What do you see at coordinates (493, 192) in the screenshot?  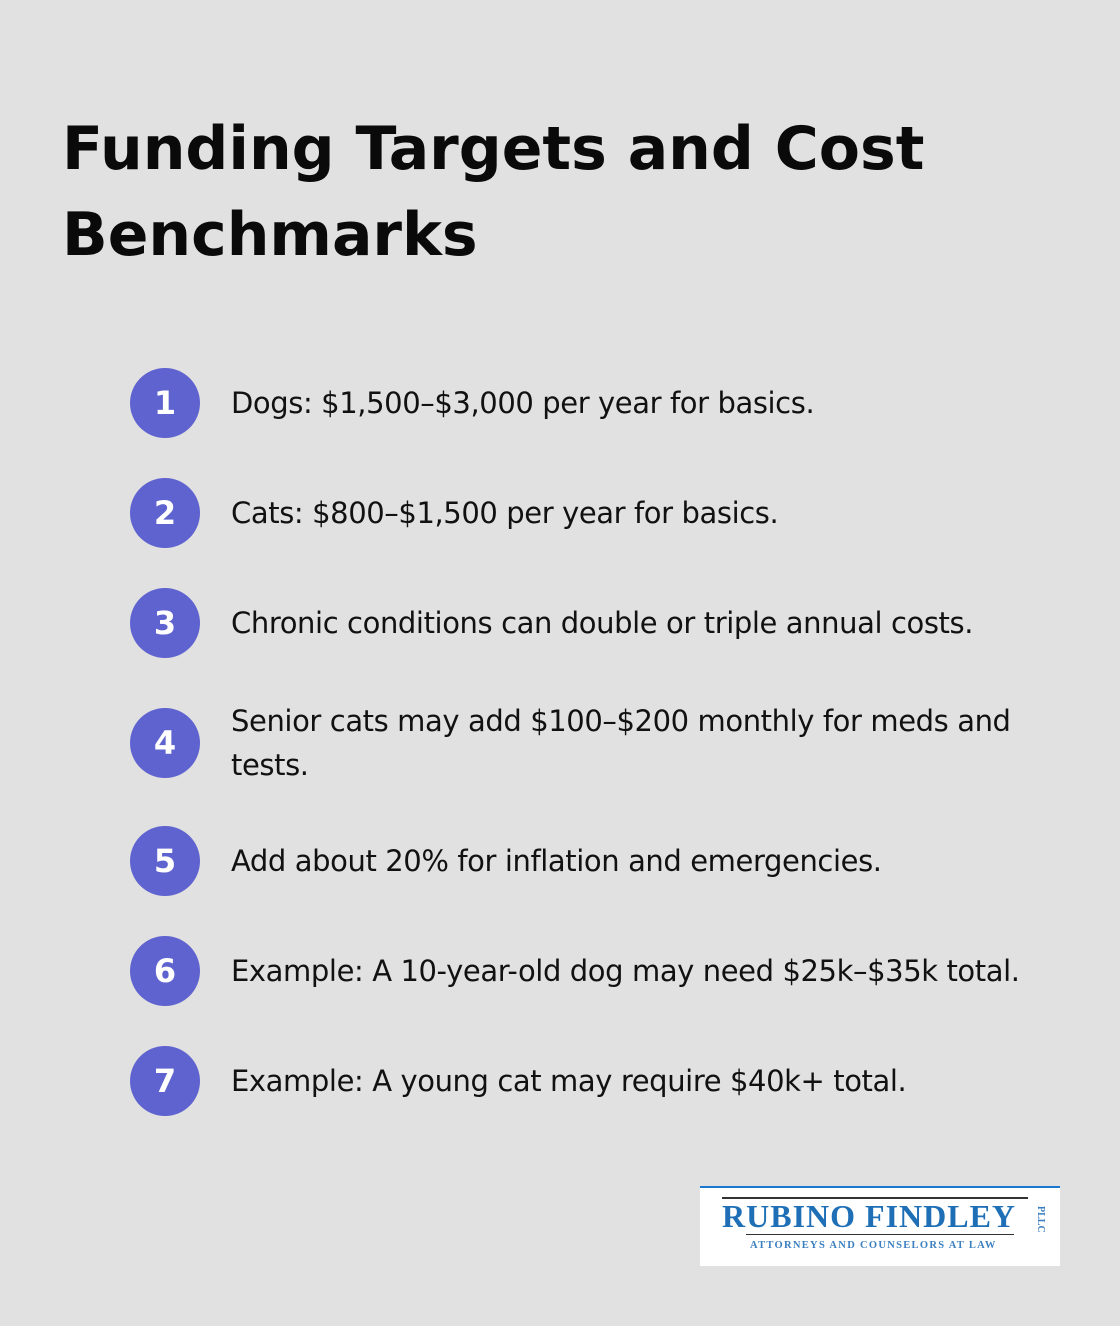 I see `page-title: Funding Targets and Cost Benchmarks` at bounding box center [493, 192].